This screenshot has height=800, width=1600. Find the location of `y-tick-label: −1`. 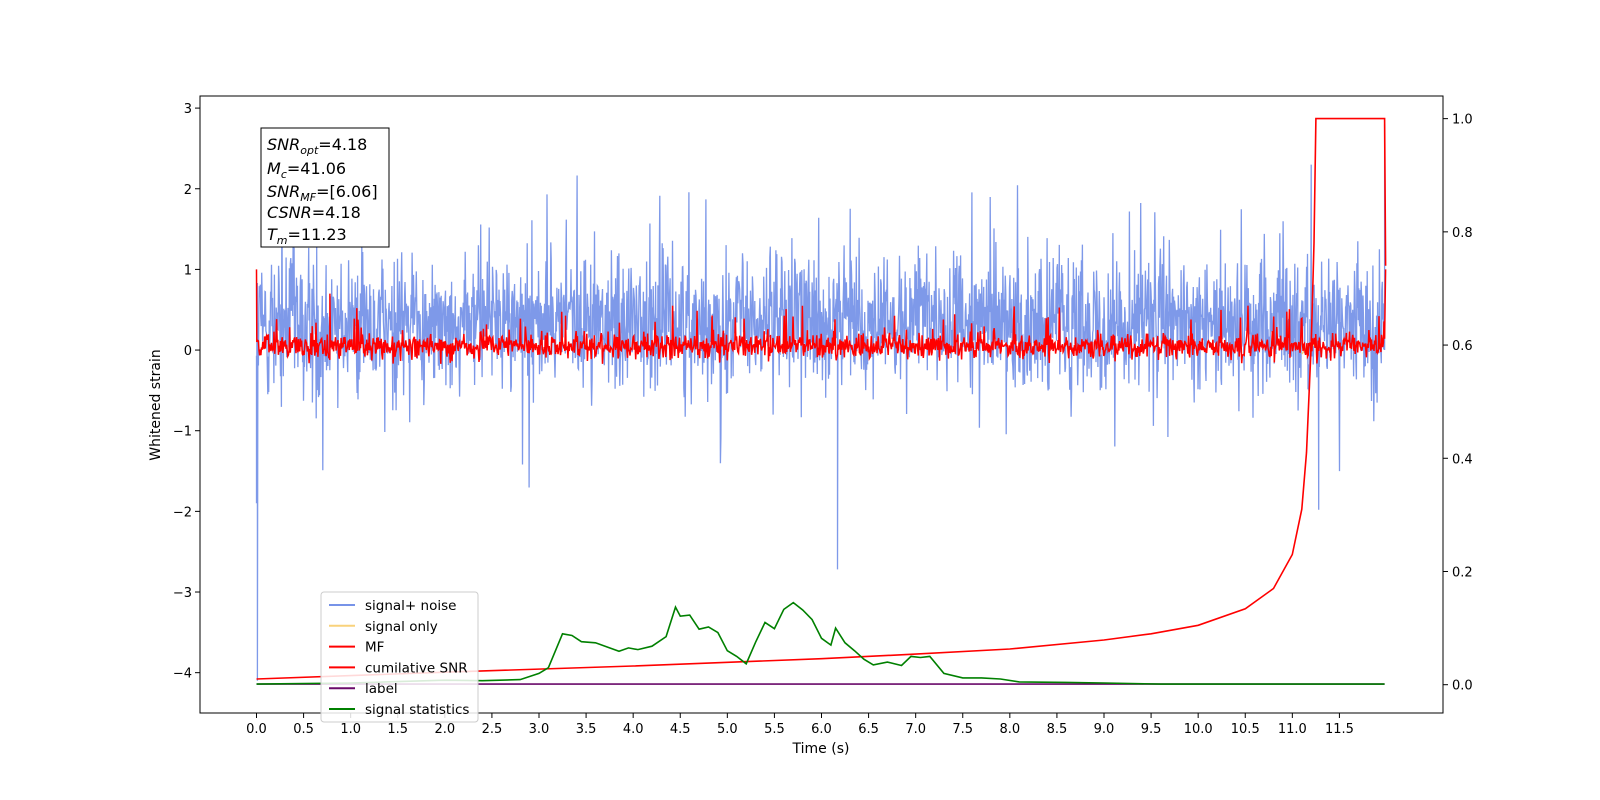

y-tick-label: −1 is located at coordinates (182, 432).